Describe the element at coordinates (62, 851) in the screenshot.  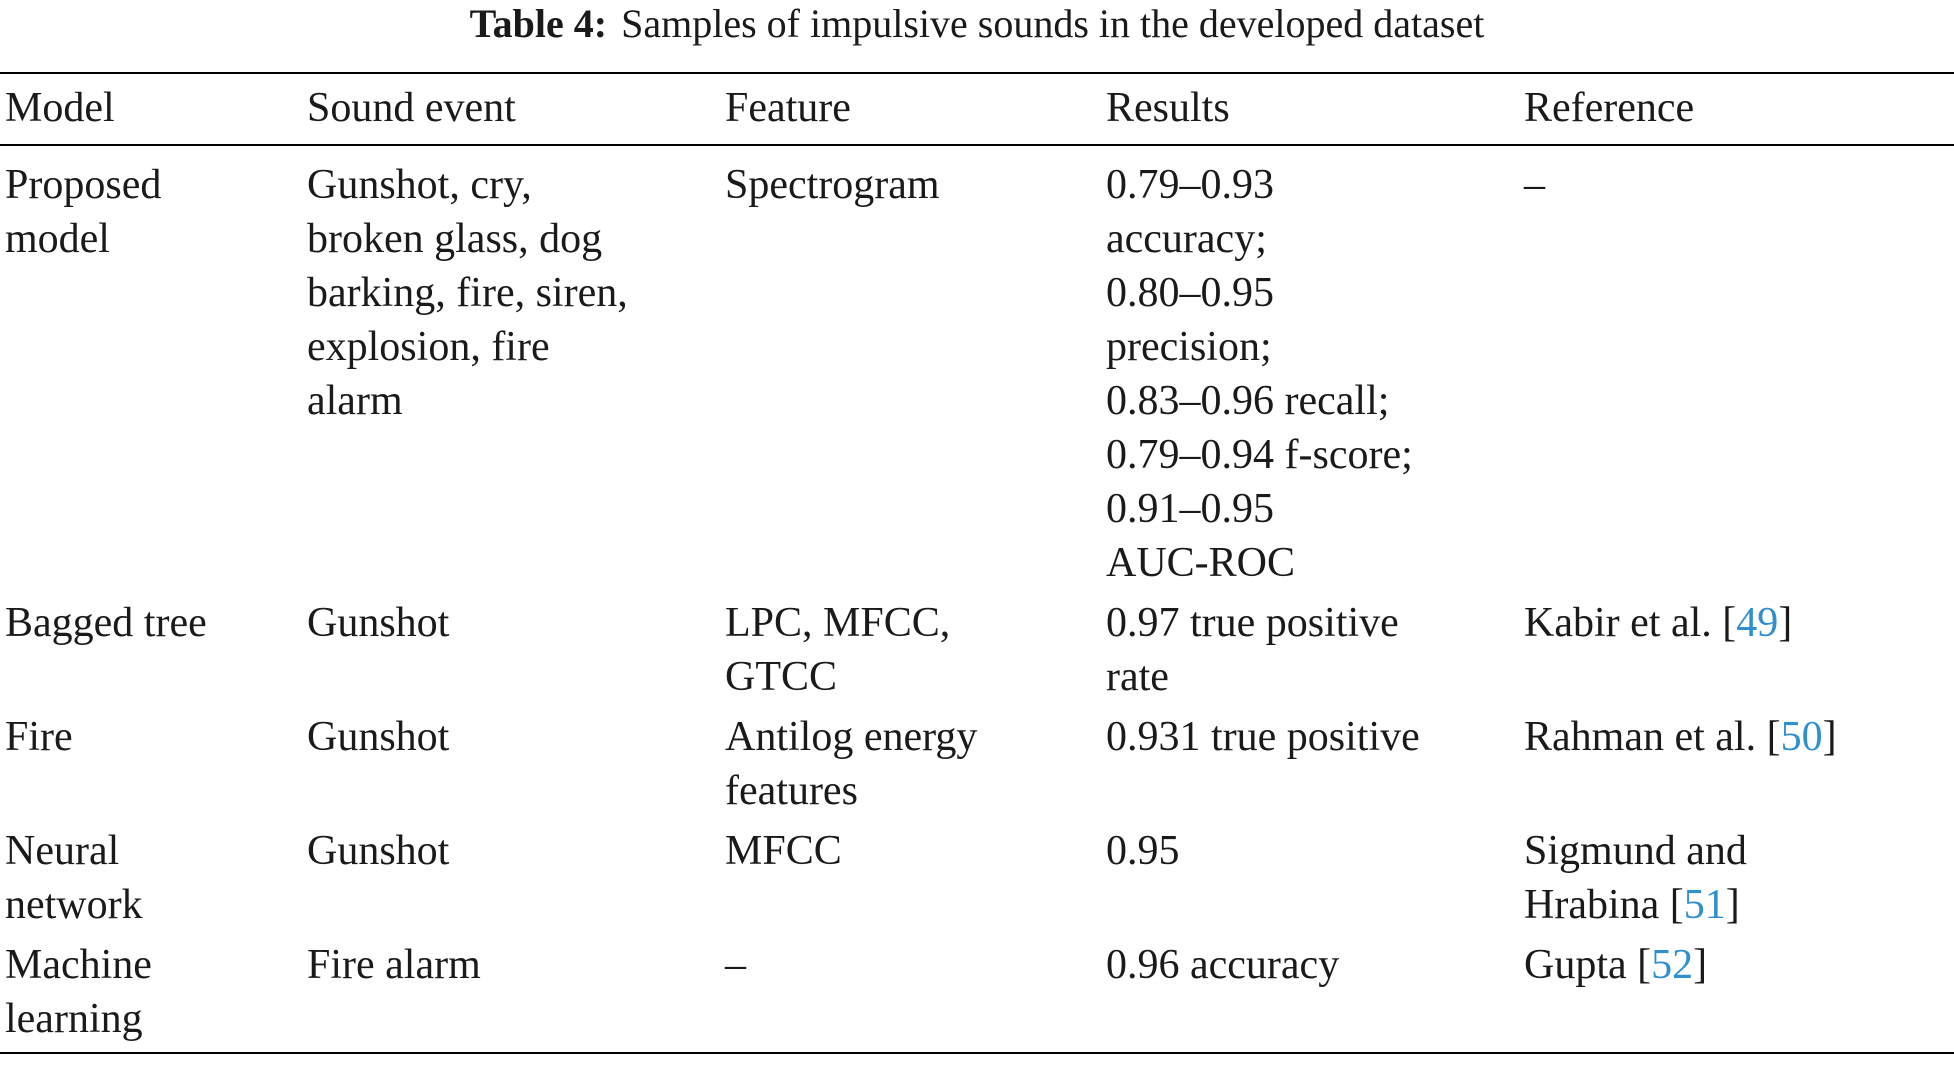
I see `cell-line: Neural` at that location.